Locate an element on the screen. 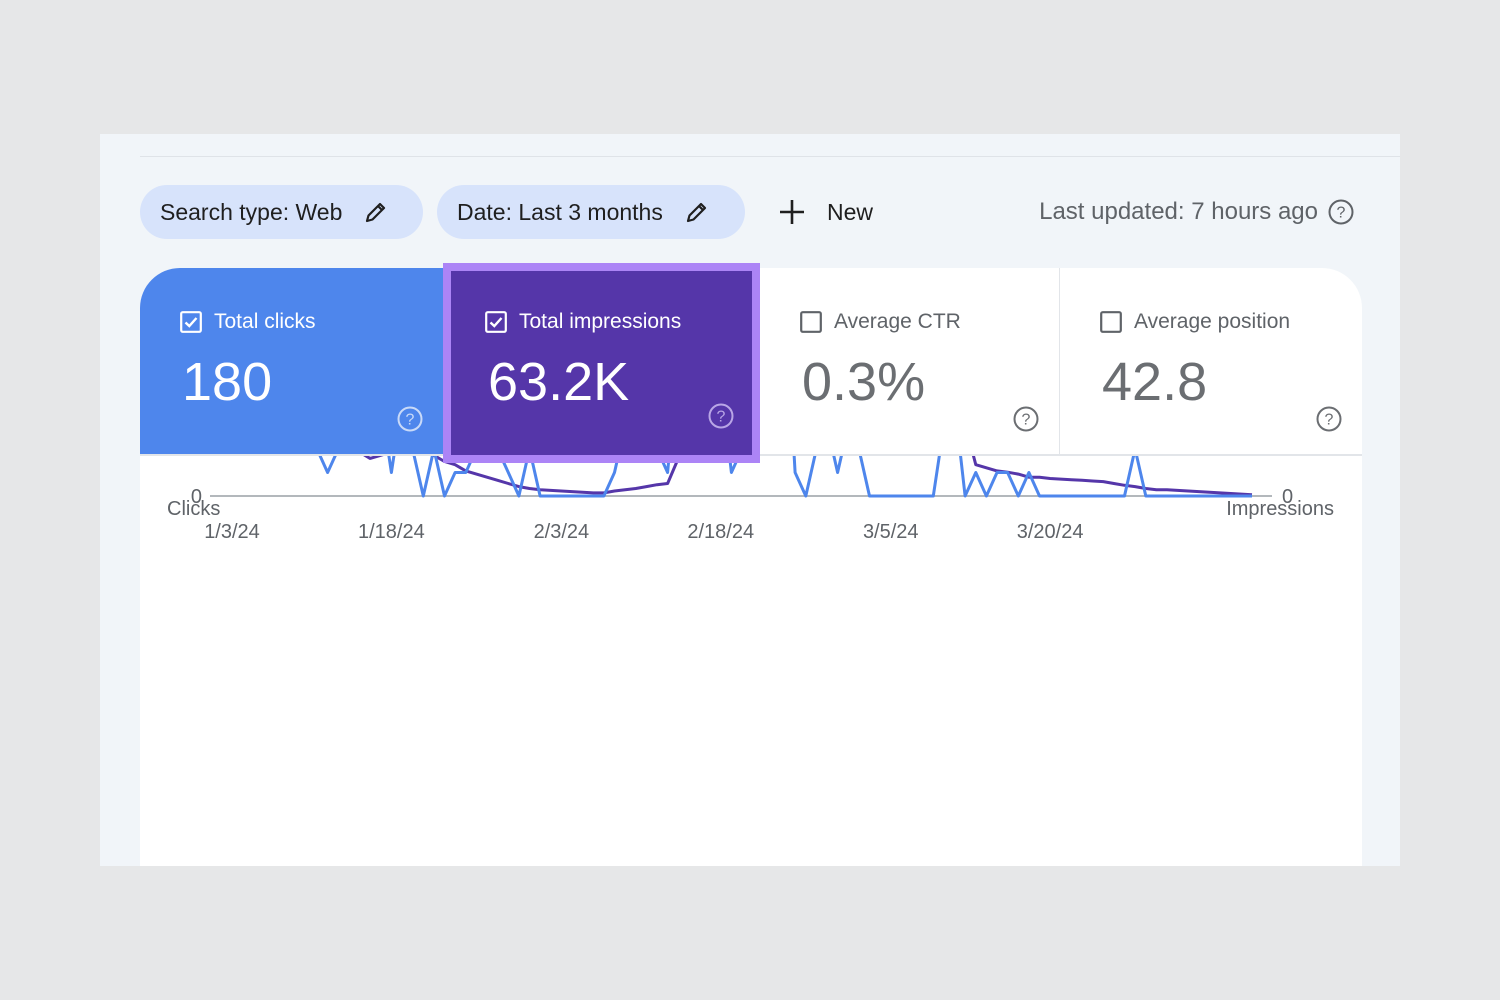 This screenshot has height=1000, width=1500. metric-label: Average position is located at coordinates (1212, 321).